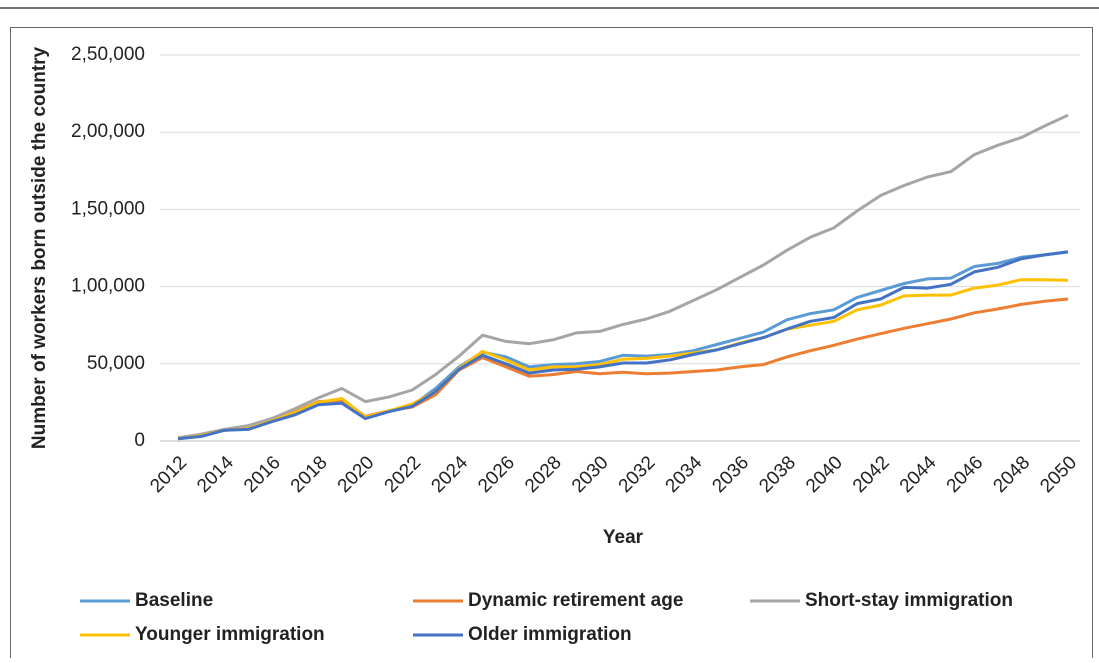 The width and height of the screenshot is (1099, 663). Describe the element at coordinates (637, 474) in the screenshot. I see `x-tick-label: 2032` at that location.